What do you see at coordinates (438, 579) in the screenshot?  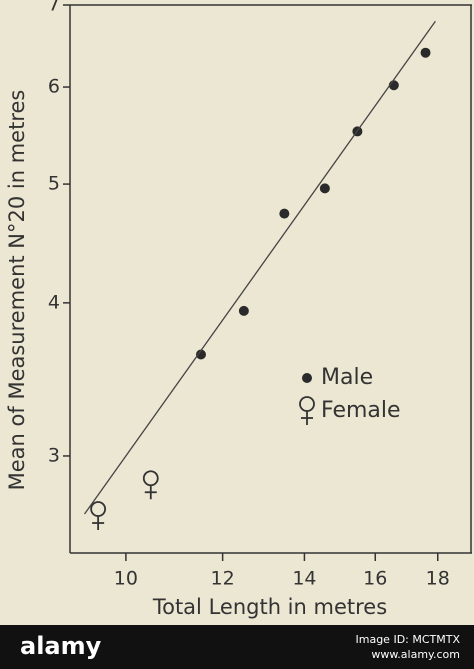 I see `x-tick-label: 18` at bounding box center [438, 579].